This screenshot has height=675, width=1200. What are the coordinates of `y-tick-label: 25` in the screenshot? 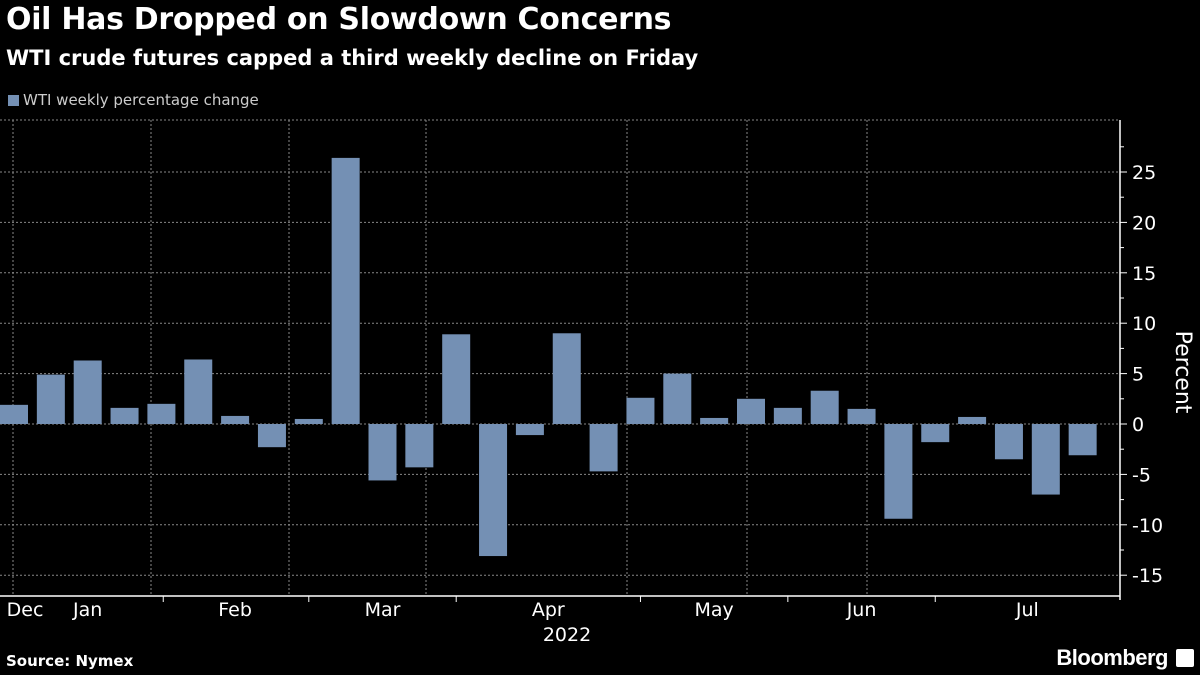 It's located at (1144, 173).